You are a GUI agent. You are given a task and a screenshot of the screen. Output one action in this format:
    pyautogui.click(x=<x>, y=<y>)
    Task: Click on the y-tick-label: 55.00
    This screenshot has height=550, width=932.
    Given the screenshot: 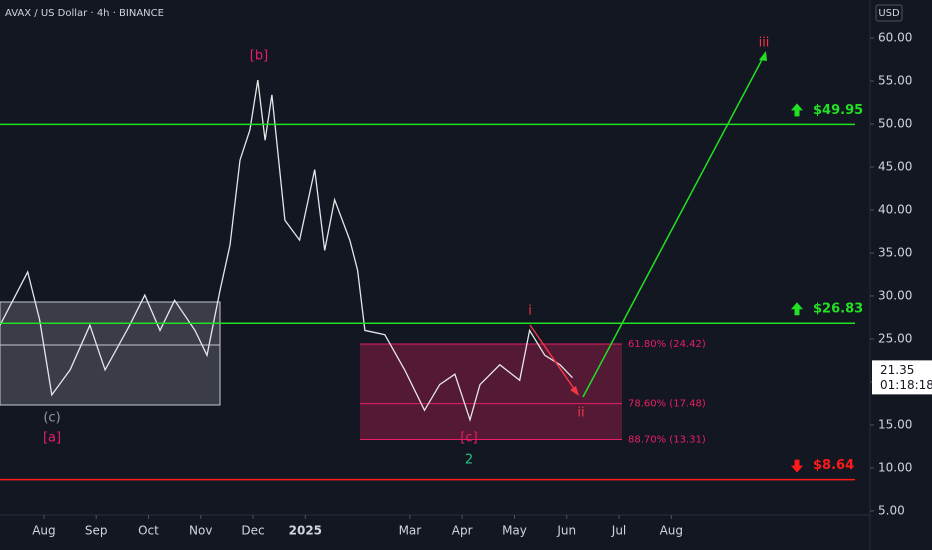 What is the action you would take?
    pyautogui.click(x=895, y=81)
    